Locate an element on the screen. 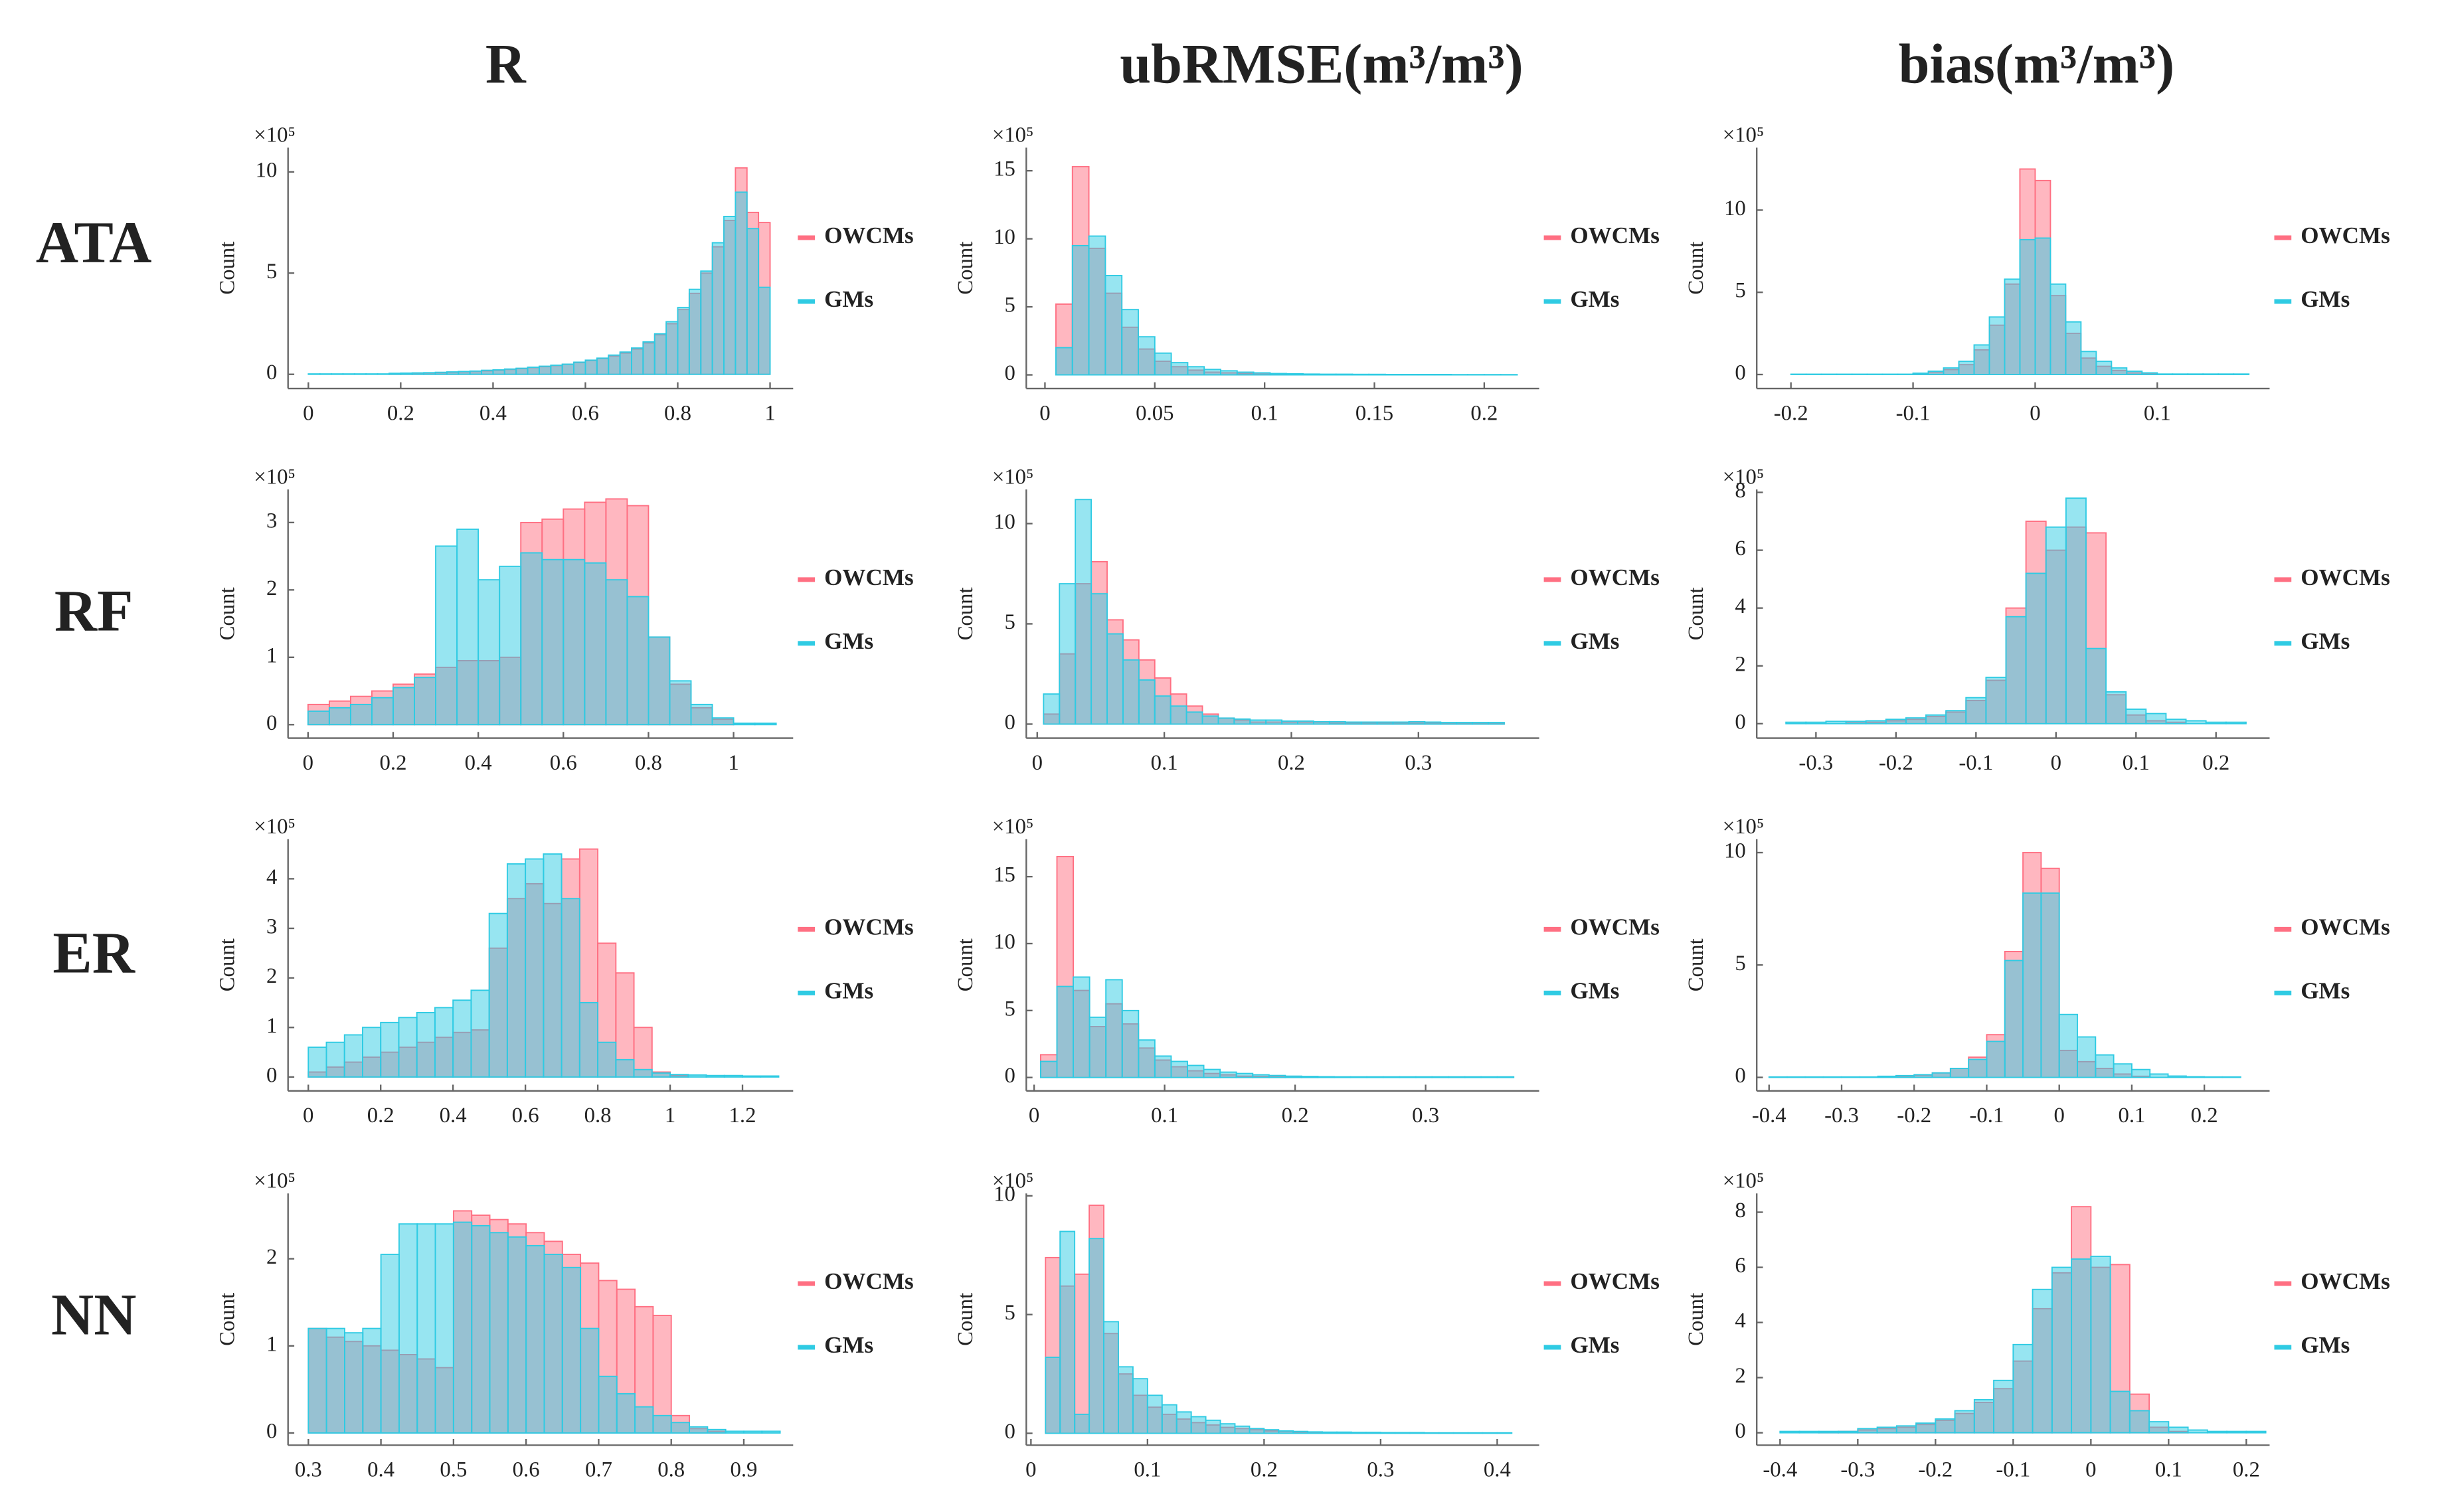 The height and width of the screenshot is (1512, 2438). y-tick-label: 4 is located at coordinates (1740, 1321).